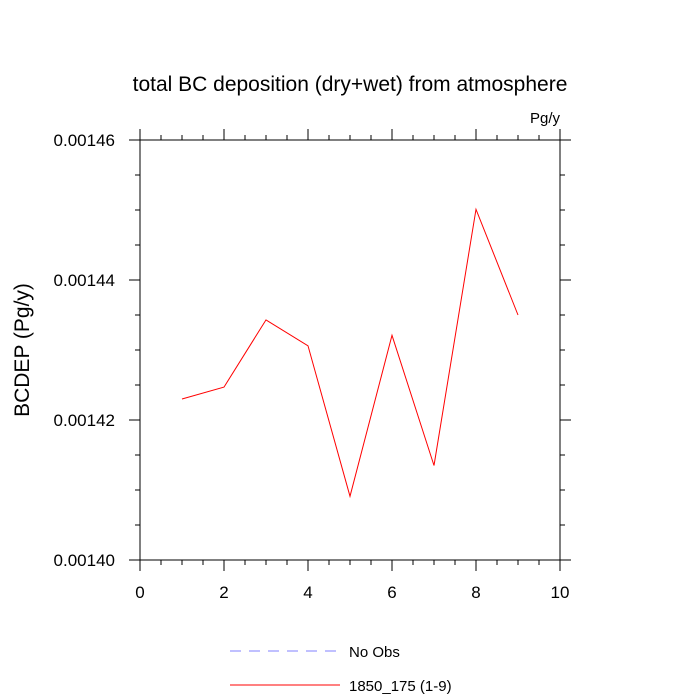 This screenshot has height=700, width=700. What do you see at coordinates (22, 350) in the screenshot?
I see `y-axis-label: BCDEP (Pg/y)` at bounding box center [22, 350].